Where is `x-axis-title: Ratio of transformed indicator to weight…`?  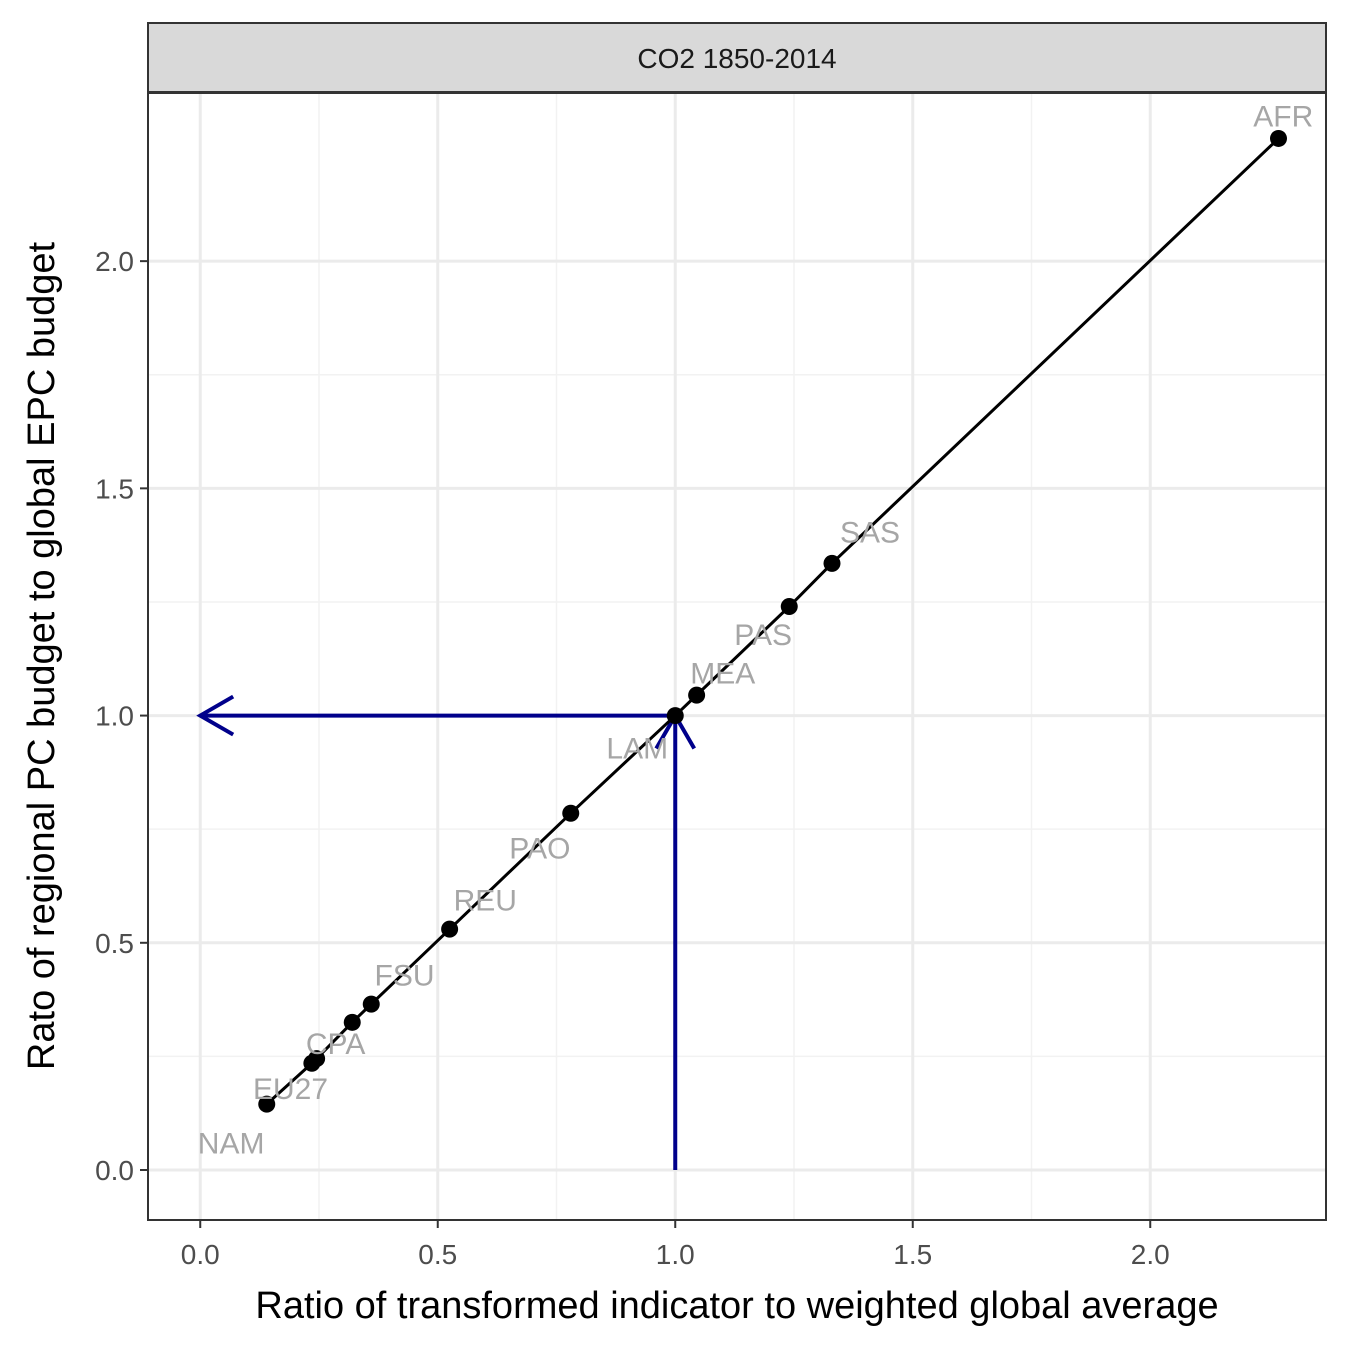 x-axis-title: Ratio of transformed indicator to weight… is located at coordinates (736, 1306).